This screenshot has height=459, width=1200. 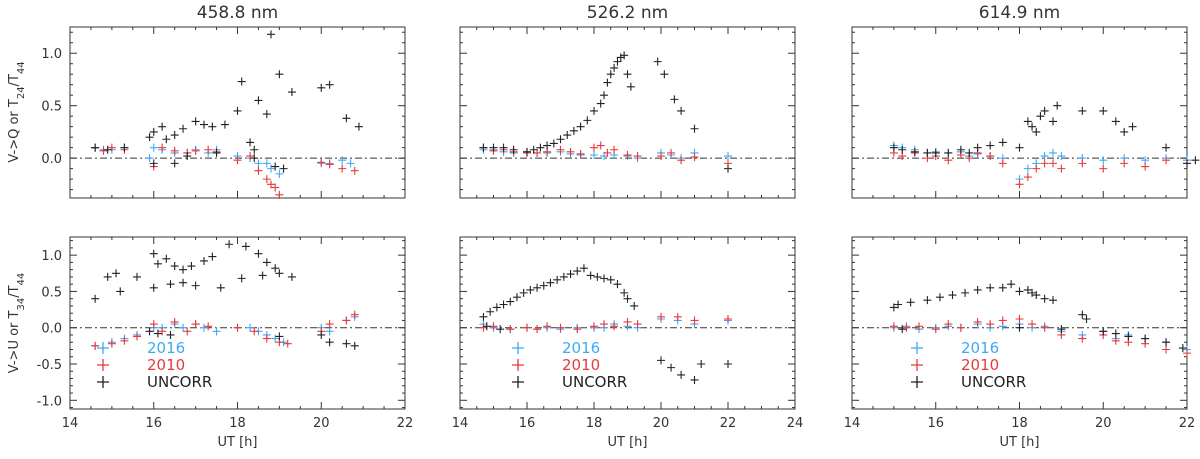 What do you see at coordinates (728, 423) in the screenshot?
I see `x-tick-label: 22` at bounding box center [728, 423].